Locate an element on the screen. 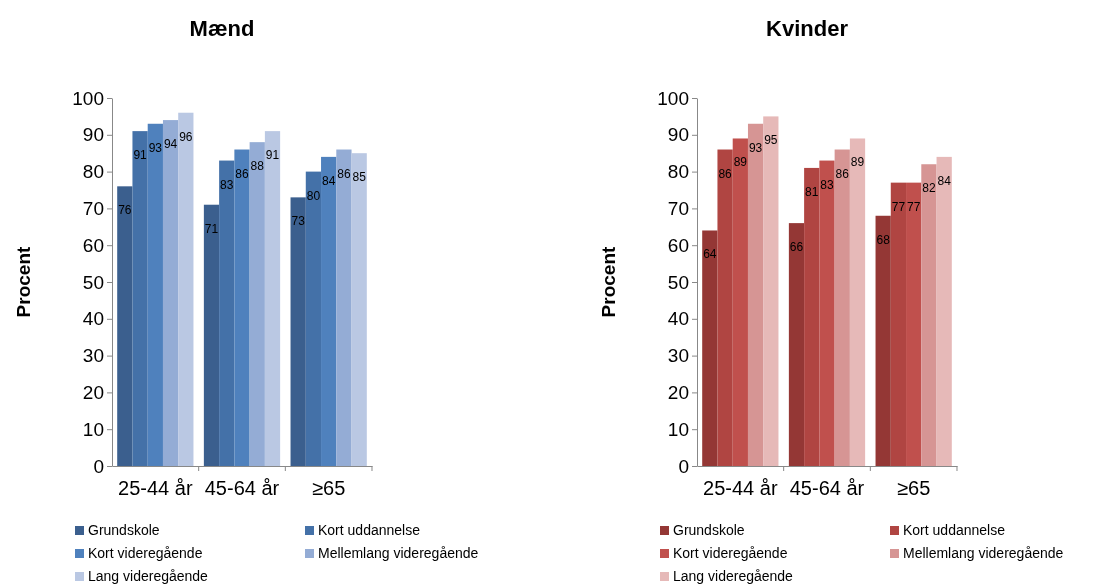 The width and height of the screenshot is (1108, 588). data-label: 85 is located at coordinates (359, 177).